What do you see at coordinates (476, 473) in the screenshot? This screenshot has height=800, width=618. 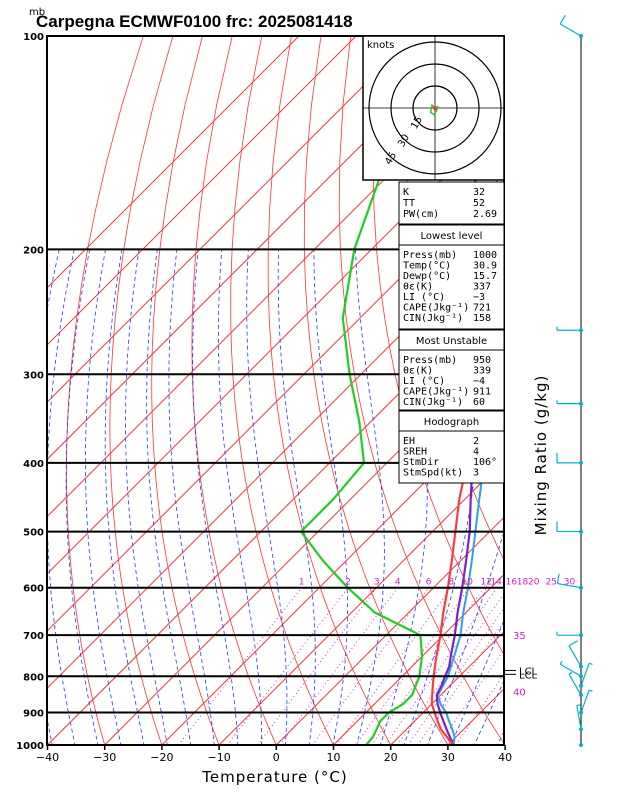 I see `hodograph-table-row-value: 3` at bounding box center [476, 473].